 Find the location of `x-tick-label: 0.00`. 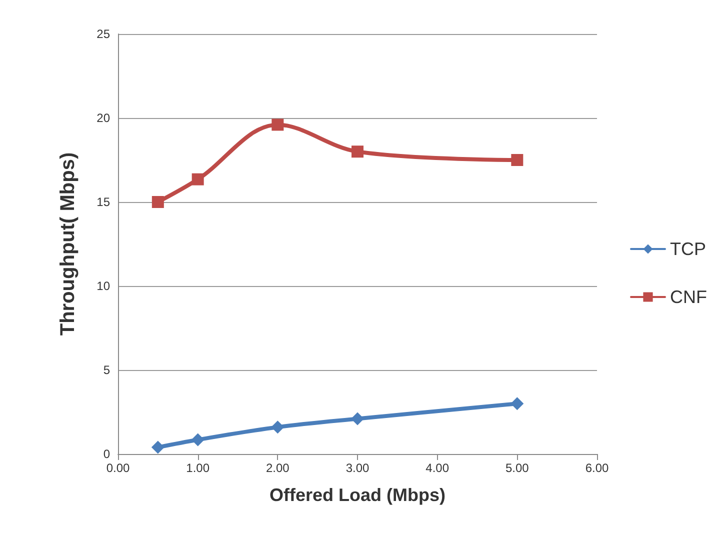

x-tick-label: 0.00 is located at coordinates (118, 468).